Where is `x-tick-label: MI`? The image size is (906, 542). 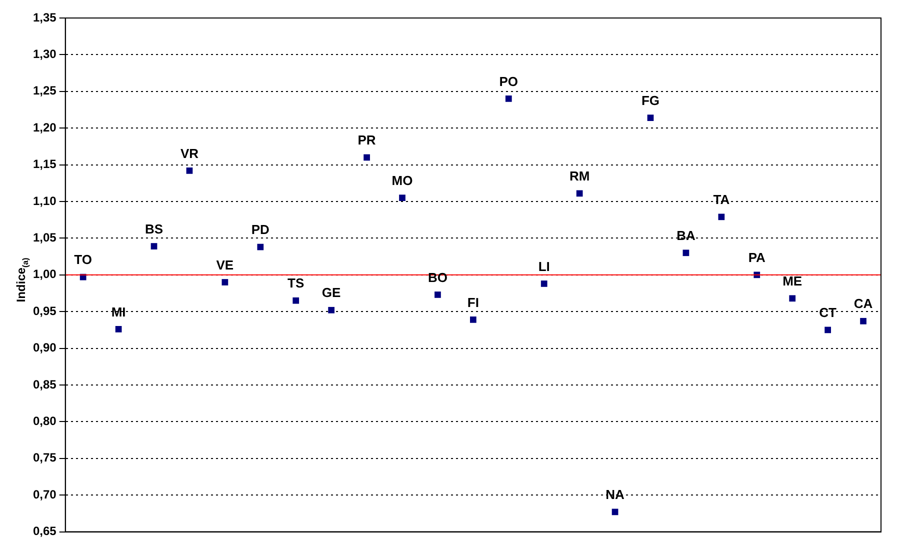 x-tick-label: MI is located at coordinates (118, 312).